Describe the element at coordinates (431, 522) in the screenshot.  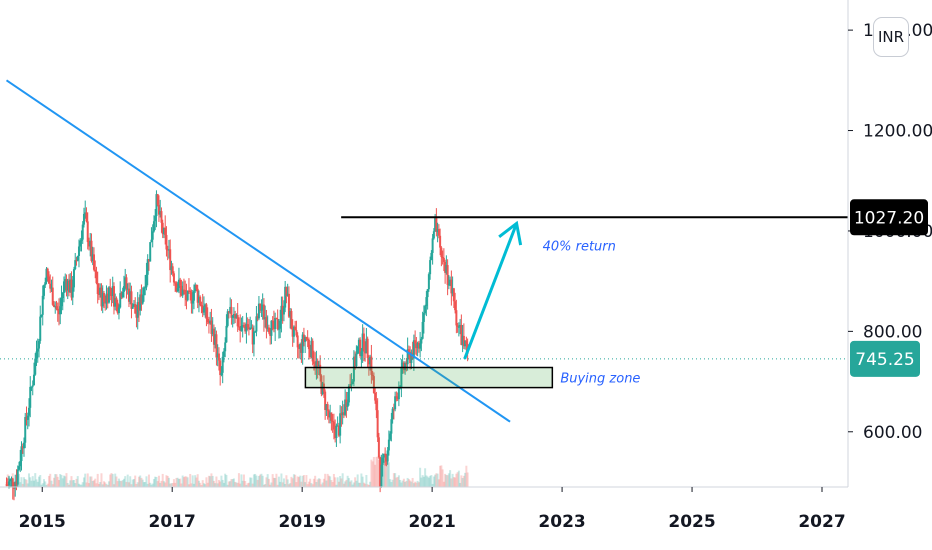
I see `time-tick-label: 2021` at that location.